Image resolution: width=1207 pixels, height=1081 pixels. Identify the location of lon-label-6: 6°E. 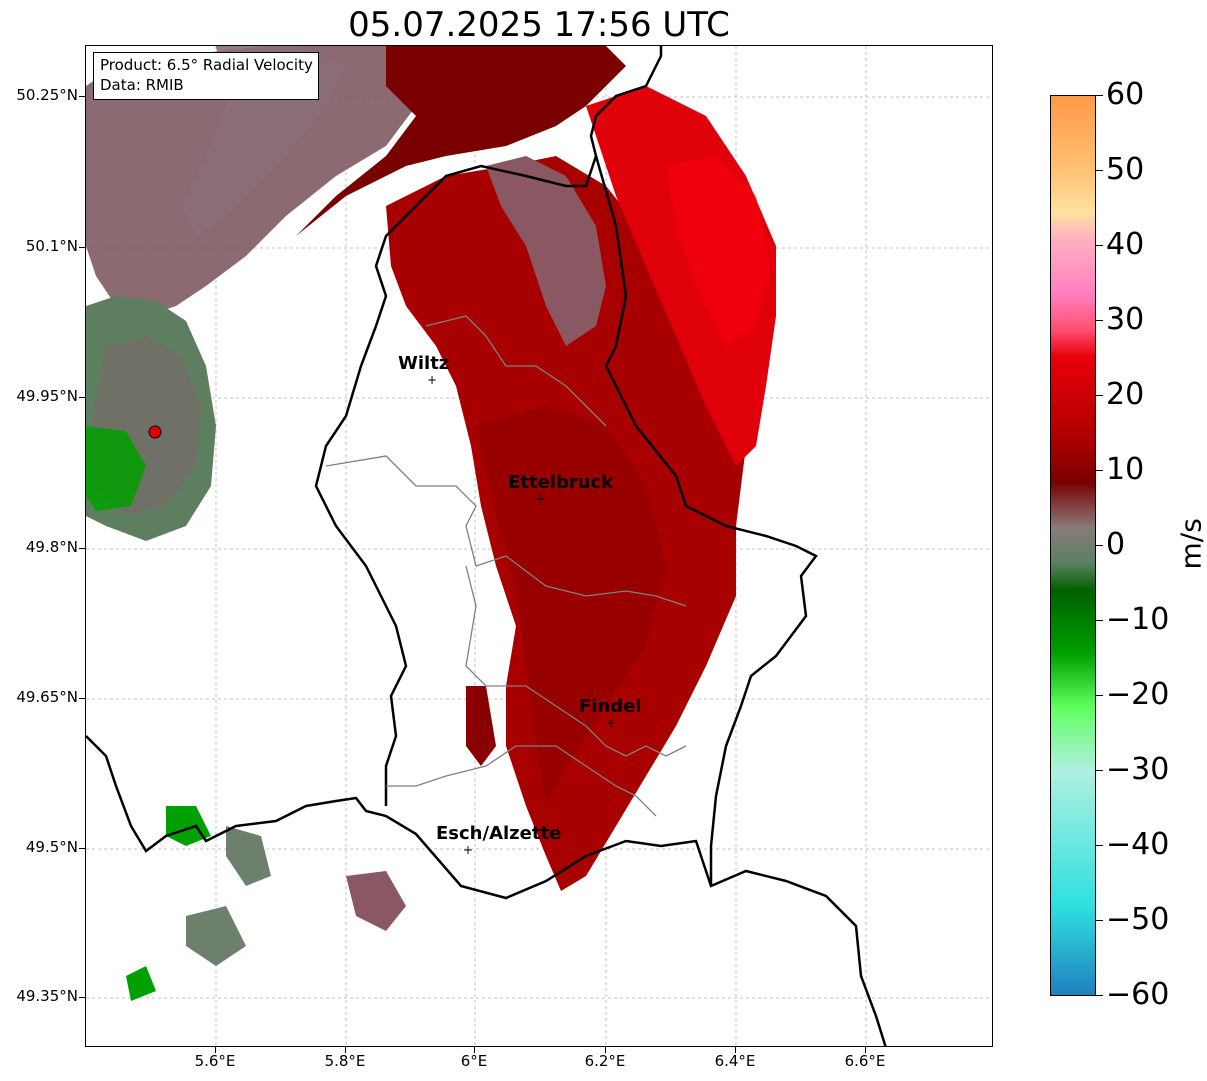
(474, 1061).